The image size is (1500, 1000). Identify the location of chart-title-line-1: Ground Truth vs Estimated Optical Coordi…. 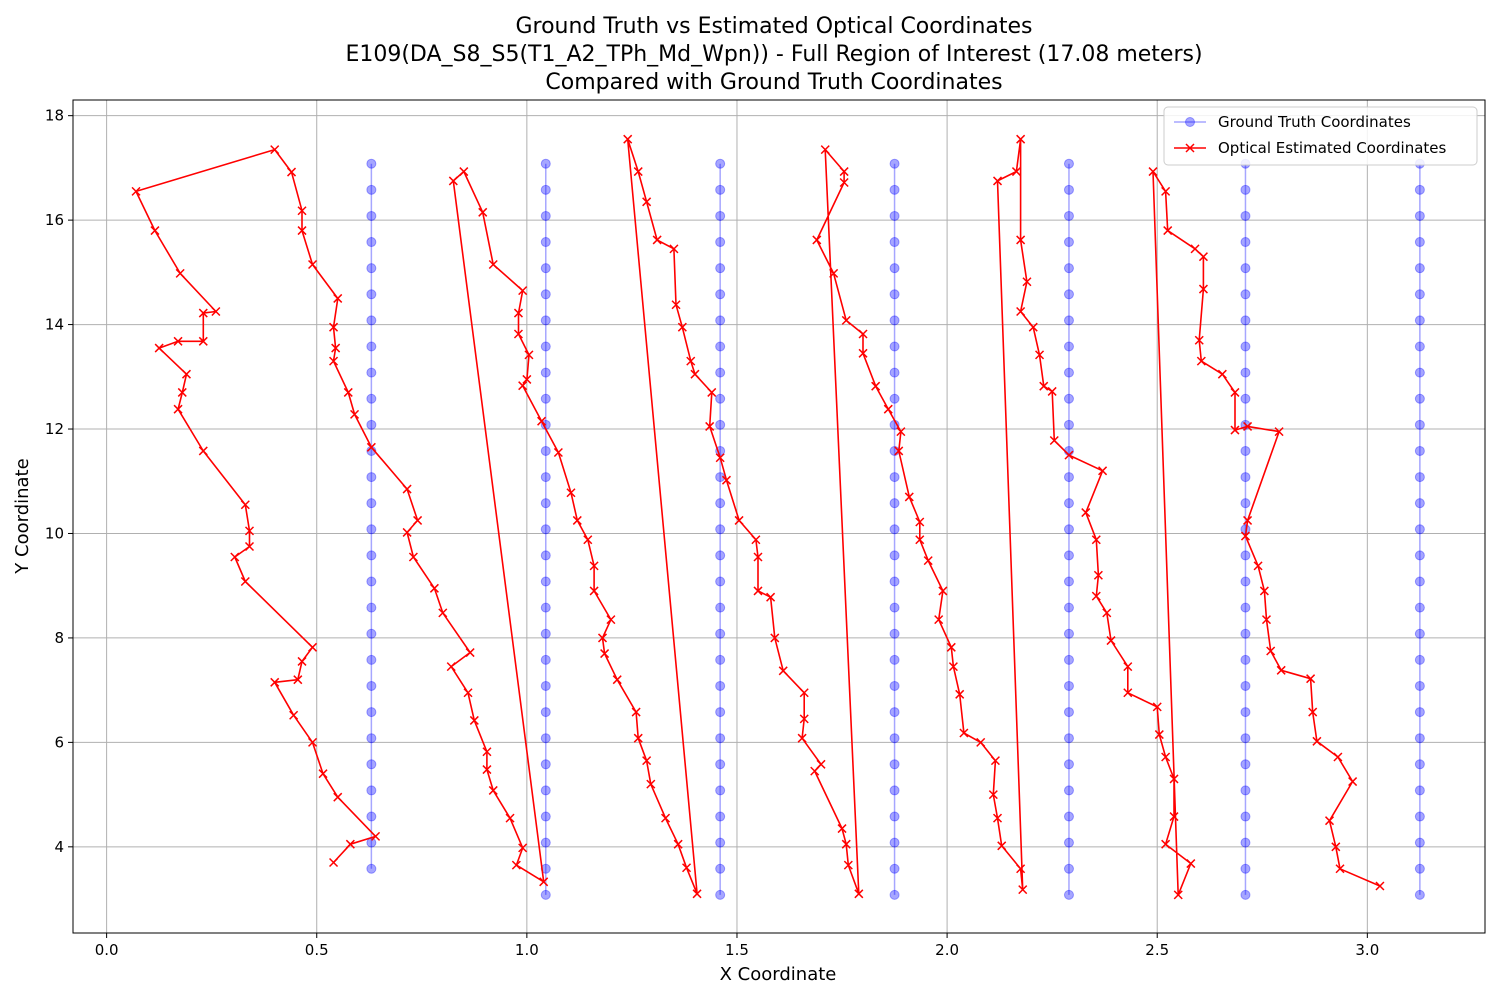
(773, 26).